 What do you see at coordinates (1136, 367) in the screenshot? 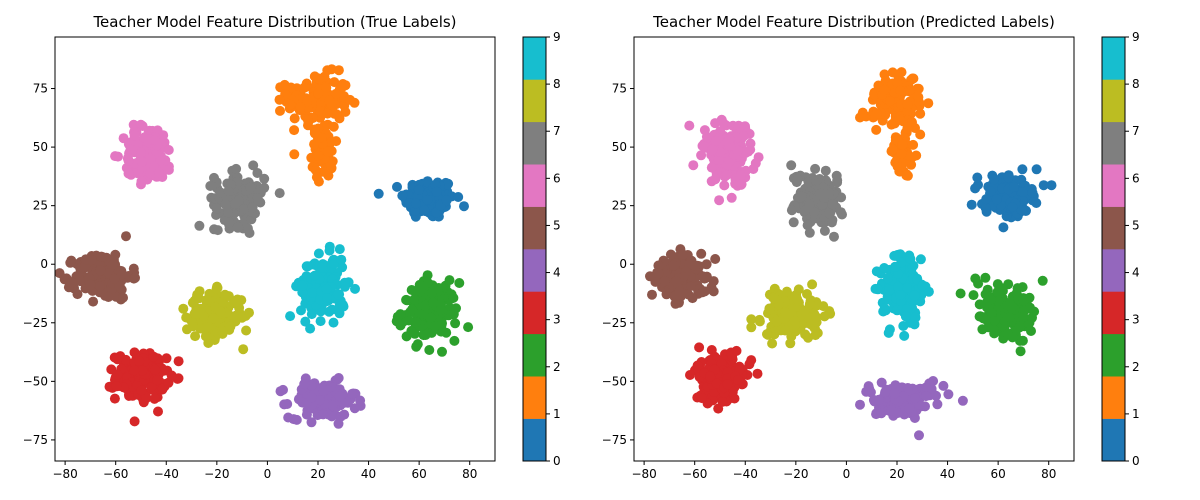
I see `colorbar-tick-label: 2` at bounding box center [1136, 367].